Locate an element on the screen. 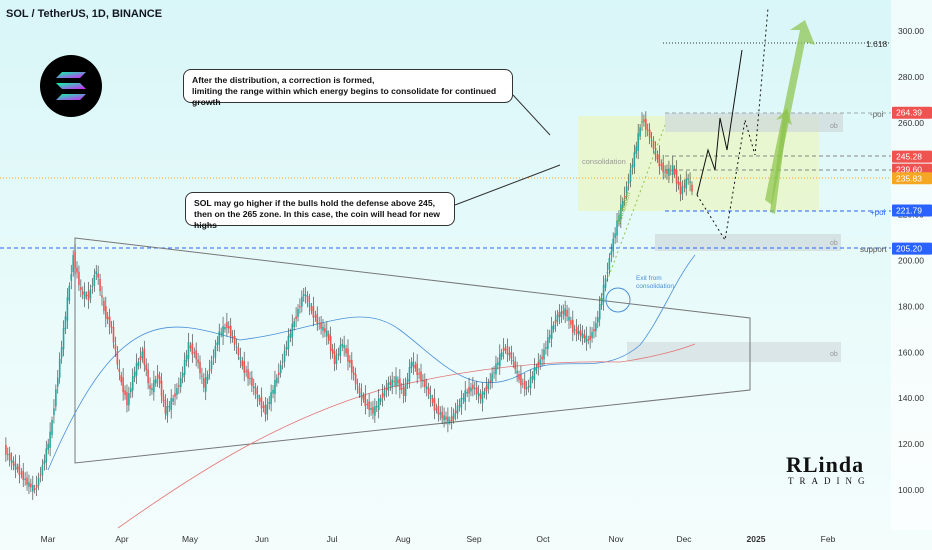  arrow-dotted-distribution is located at coordinates (632, 212).